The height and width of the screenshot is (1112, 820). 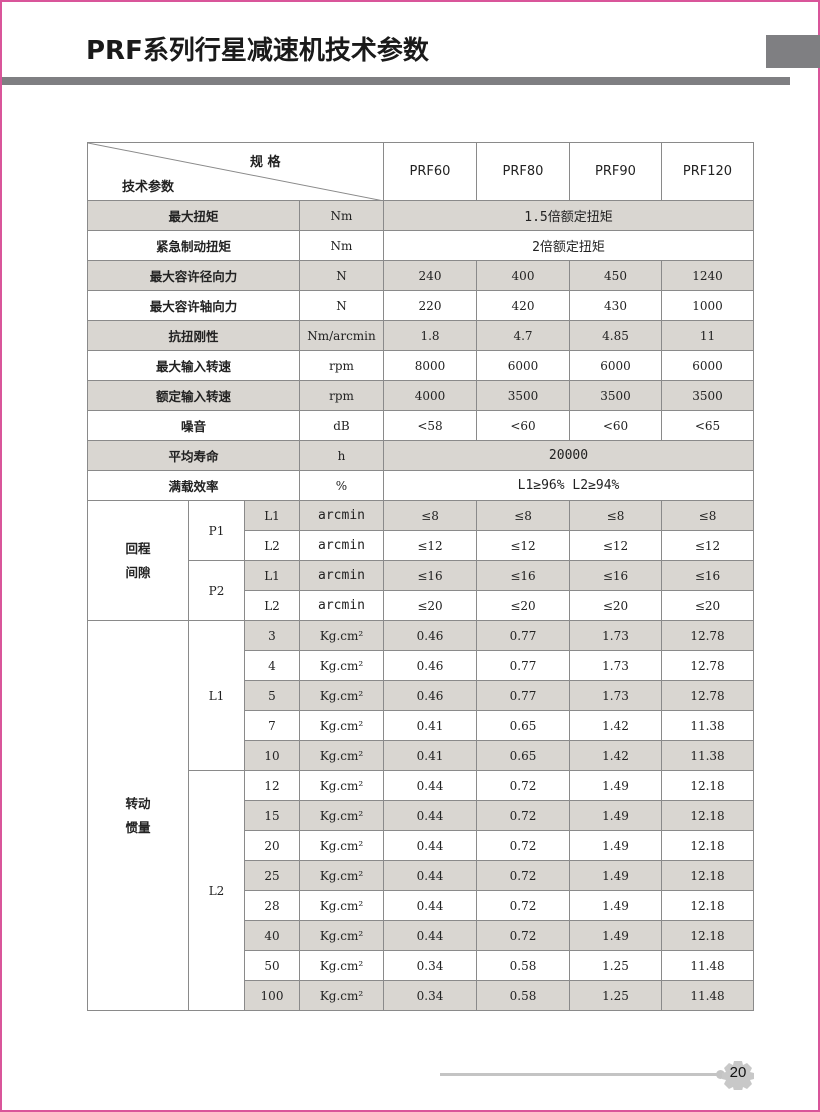 What do you see at coordinates (420, 455) in the screenshot?
I see `table-row: 平均寿命 h 20000` at bounding box center [420, 455].